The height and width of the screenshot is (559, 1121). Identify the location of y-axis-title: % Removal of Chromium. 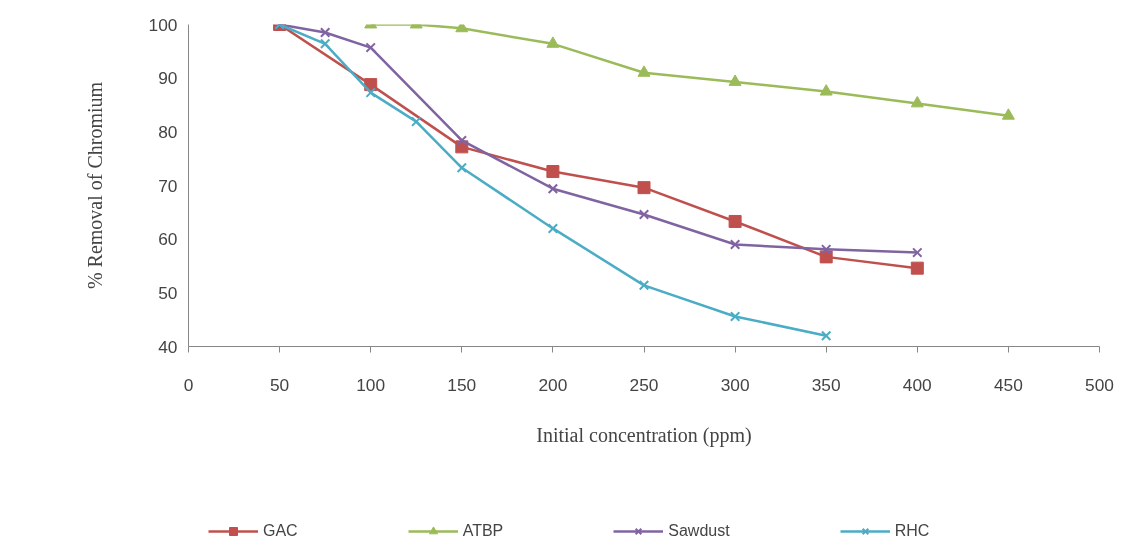
(94, 185).